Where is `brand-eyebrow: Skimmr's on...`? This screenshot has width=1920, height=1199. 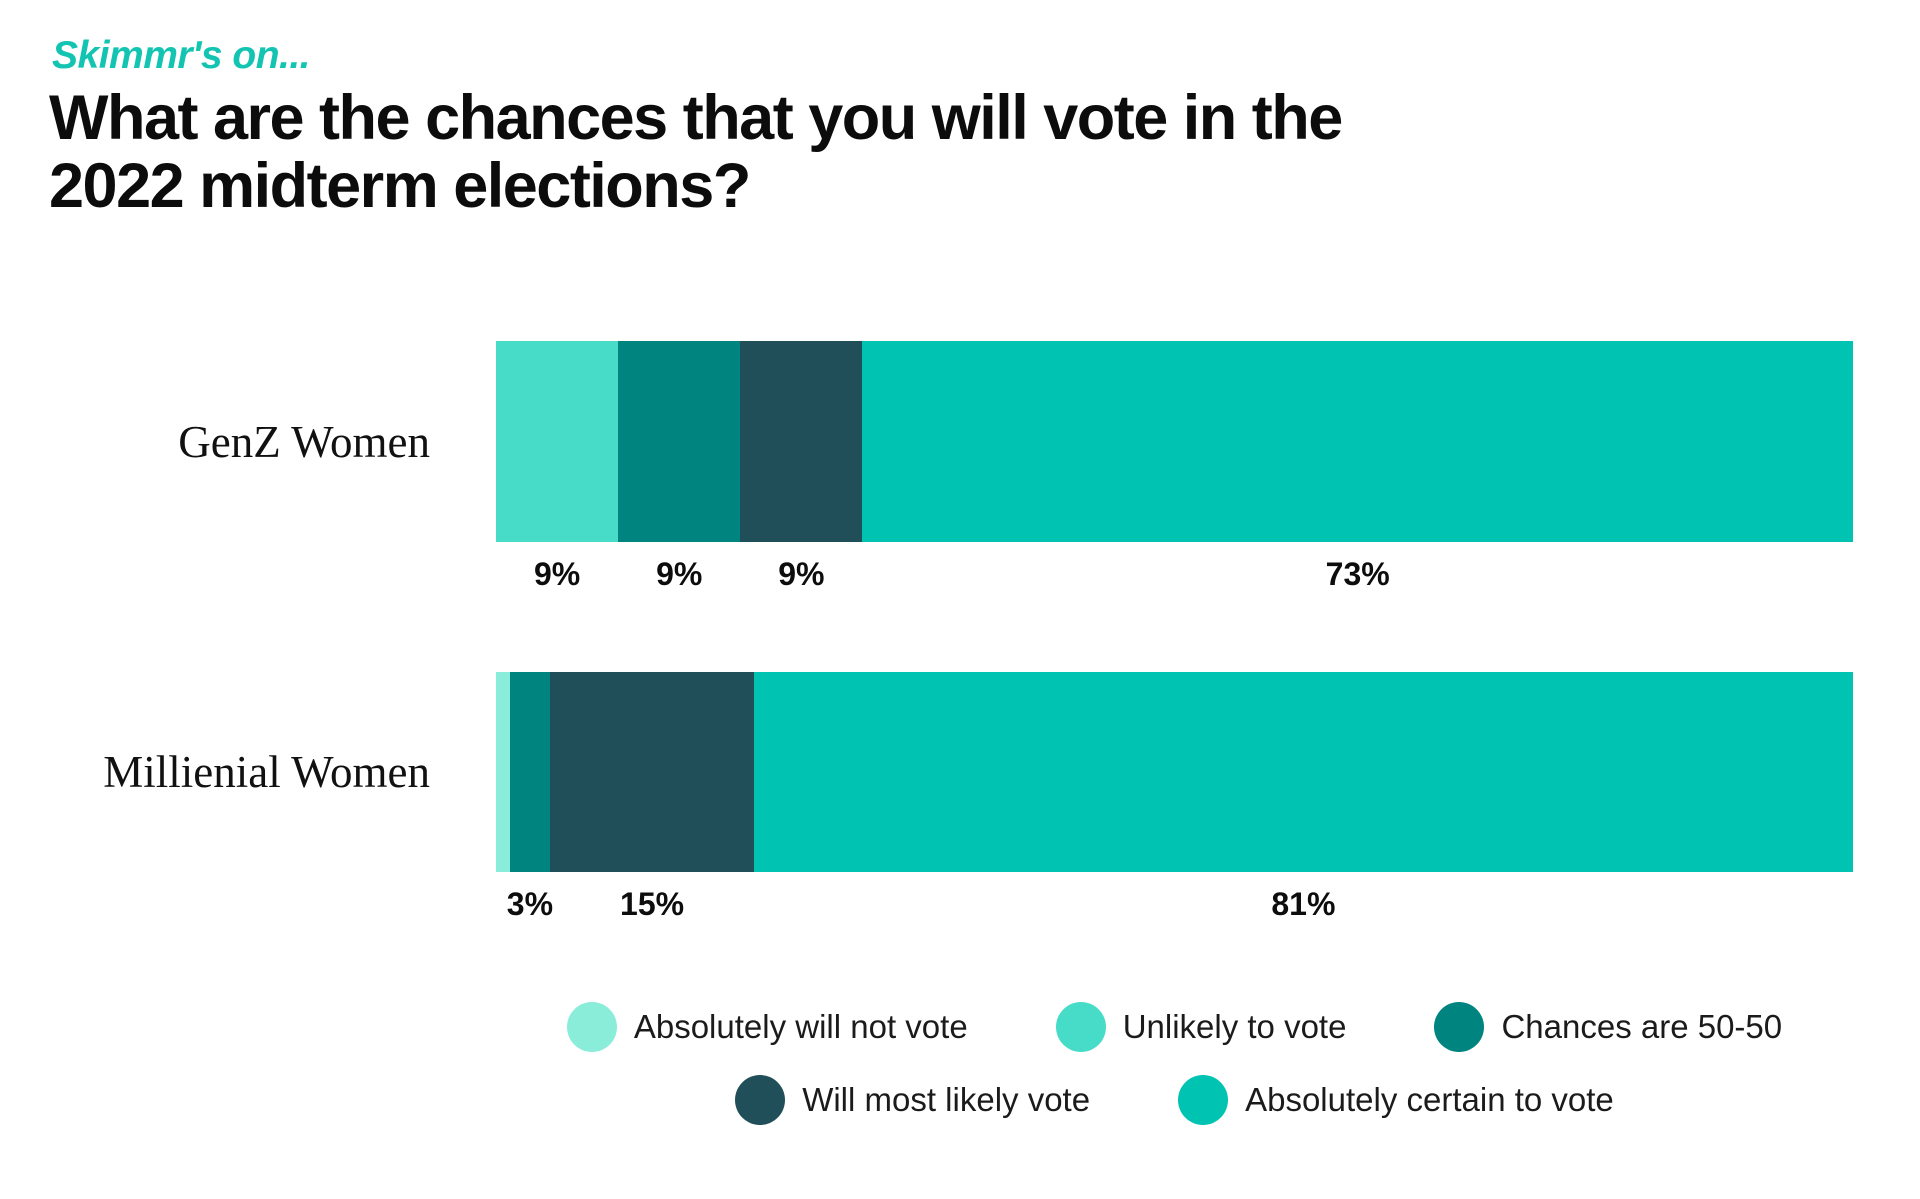
brand-eyebrow: Skimmr's on... is located at coordinates (181, 55).